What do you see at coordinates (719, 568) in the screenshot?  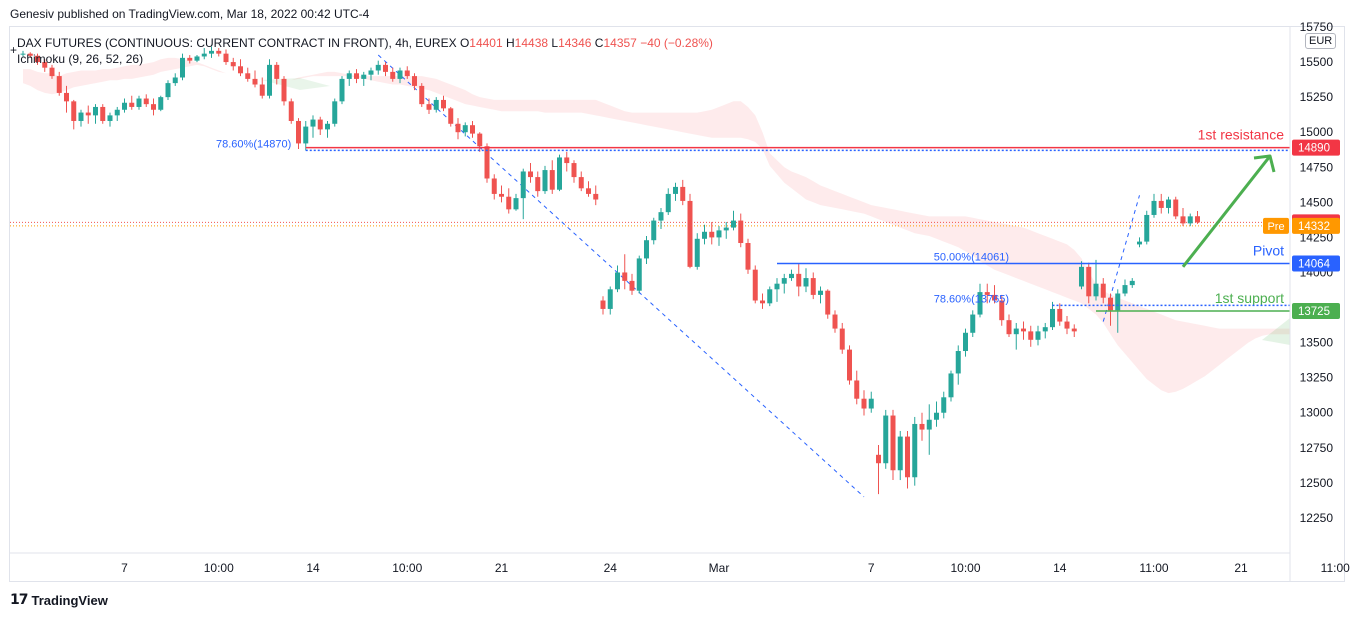 I see `time-tick-label: Mar` at bounding box center [719, 568].